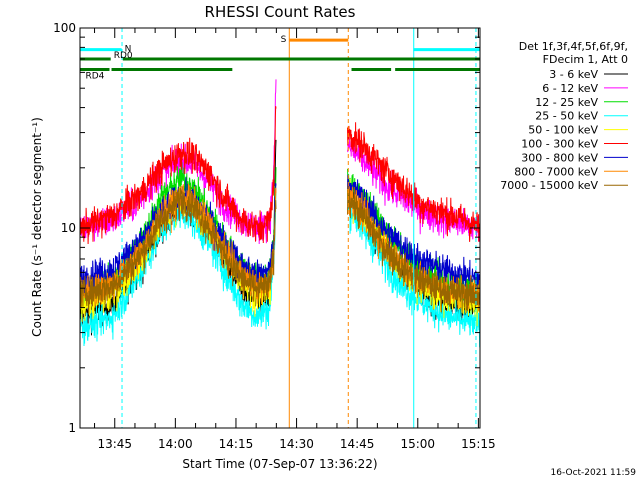  What do you see at coordinates (570, 88) in the screenshot?
I see `legend-entry-label: 6 - 12 keV` at bounding box center [570, 88].